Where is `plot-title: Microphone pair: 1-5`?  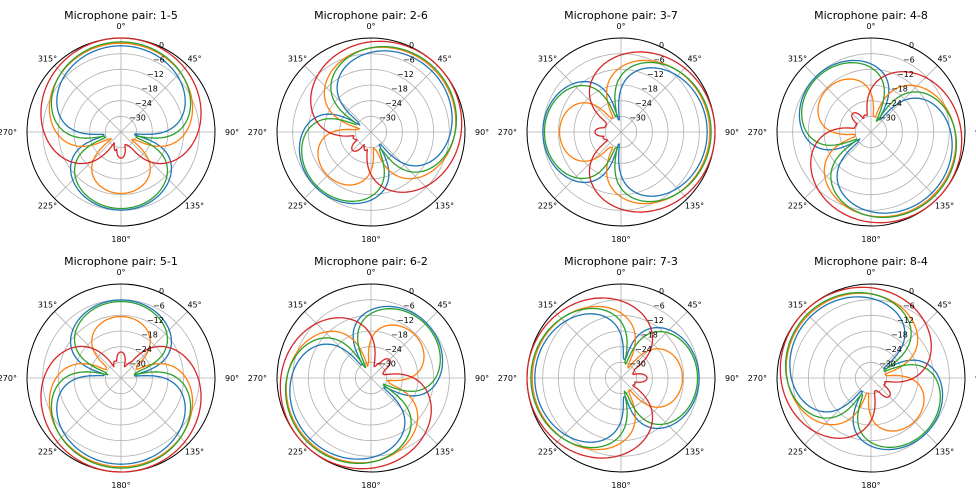 plot-title: Microphone pair: 1-5 is located at coordinates (121, 15).